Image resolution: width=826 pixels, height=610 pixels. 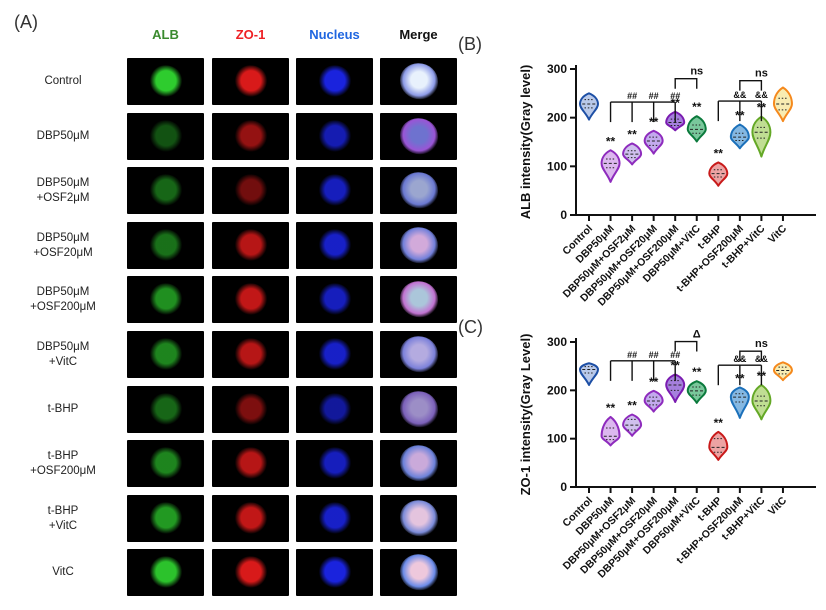 I want to click on row-label: DBP50μM, so click(x=63, y=136).